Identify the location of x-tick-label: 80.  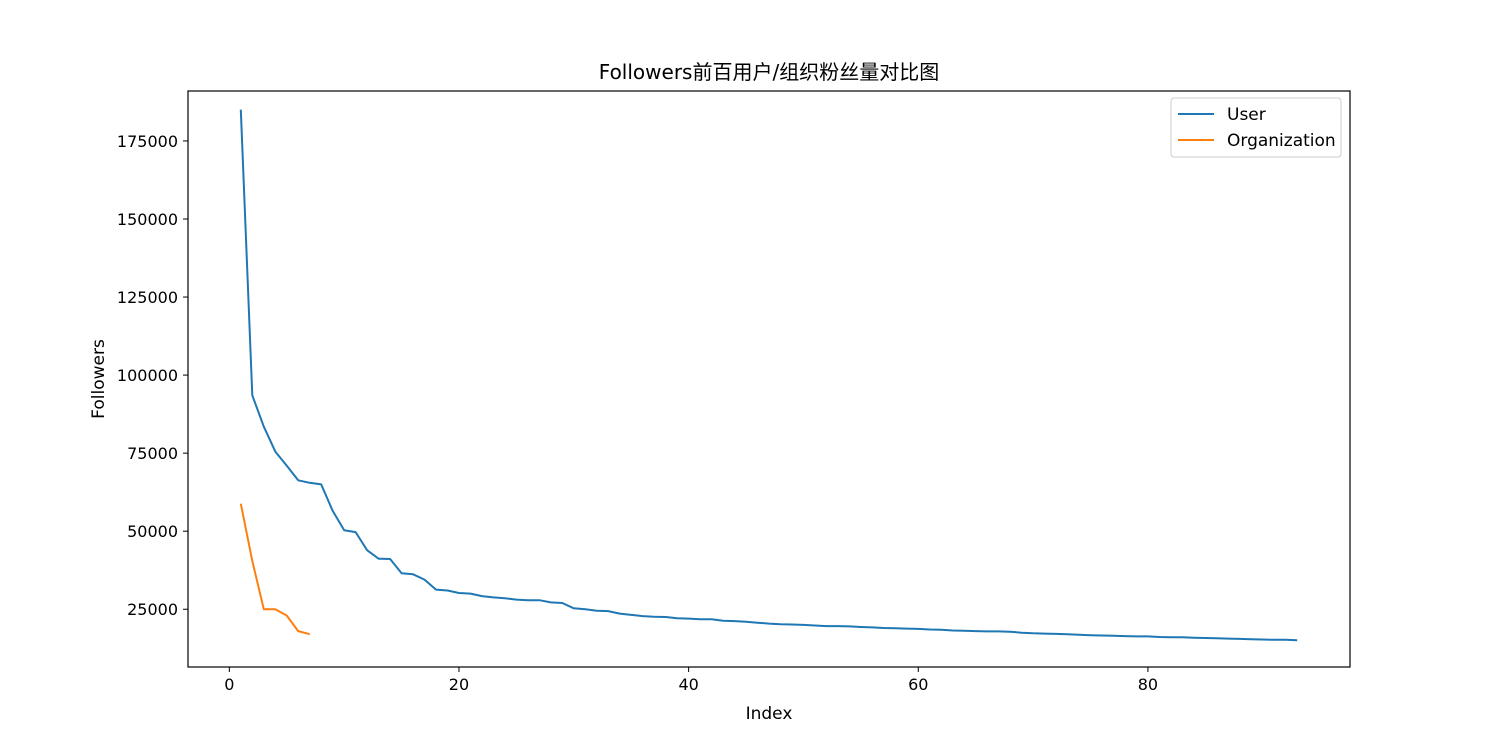
(1148, 684).